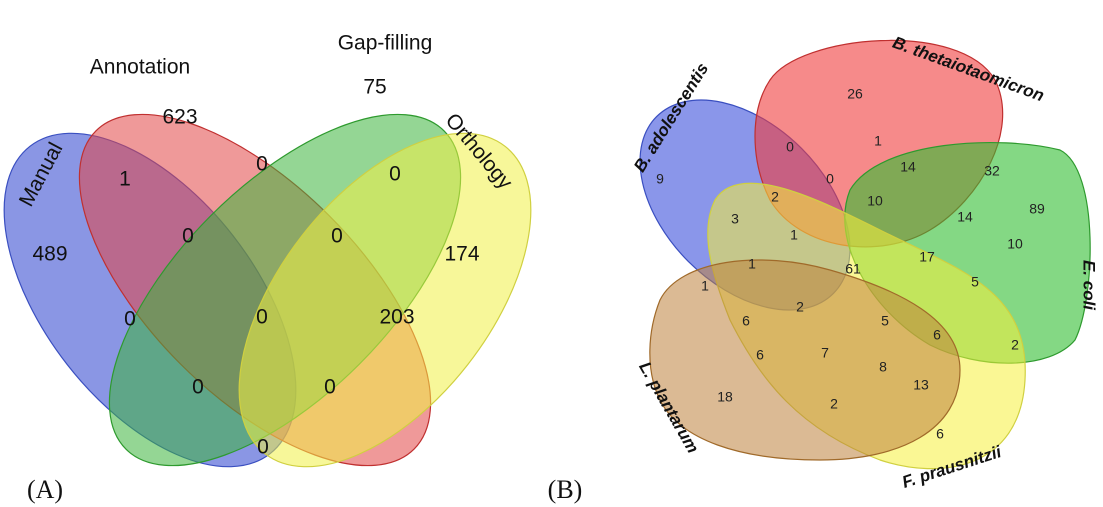 Image resolution: width=1103 pixels, height=507 pixels. I want to click on region-count: 7, so click(825, 353).